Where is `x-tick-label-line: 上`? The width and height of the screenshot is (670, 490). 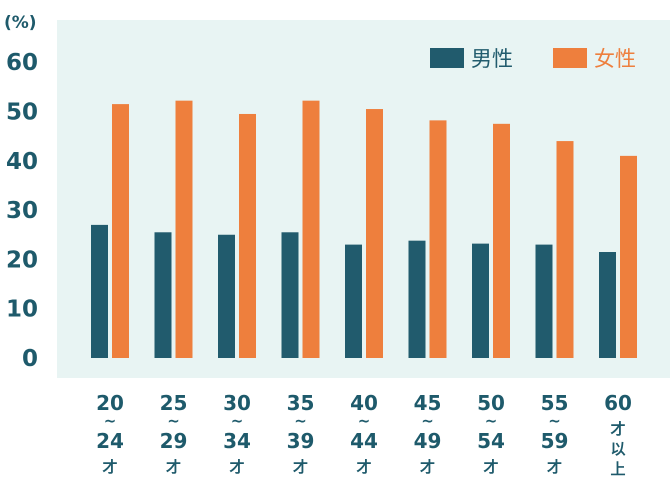 x-tick-label-line: 上 is located at coordinates (617, 469).